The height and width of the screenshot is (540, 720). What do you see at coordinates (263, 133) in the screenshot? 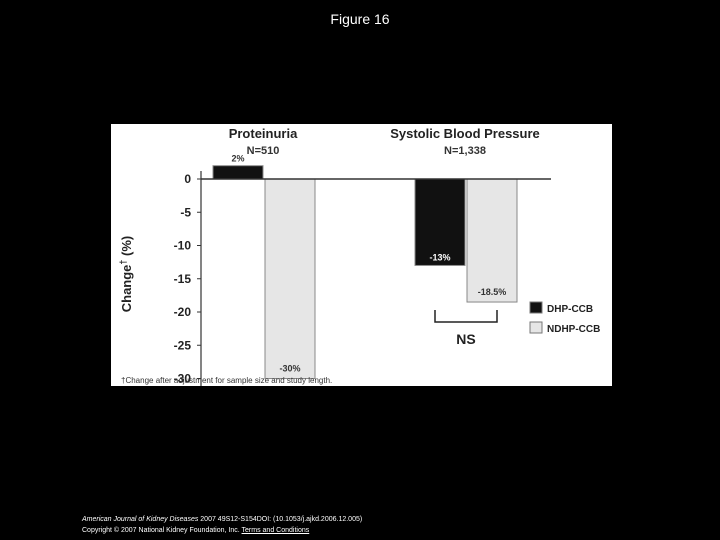
I see `group-title: Proteinuria` at bounding box center [263, 133].